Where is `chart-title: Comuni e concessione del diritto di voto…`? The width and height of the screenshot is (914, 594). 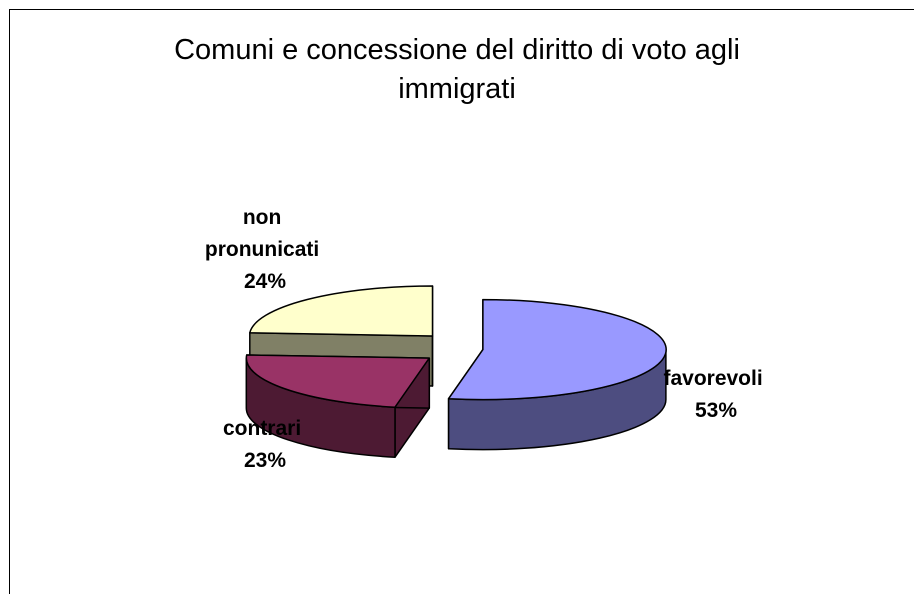 chart-title: Comuni e concessione del diritto di voto… is located at coordinates (457, 70).